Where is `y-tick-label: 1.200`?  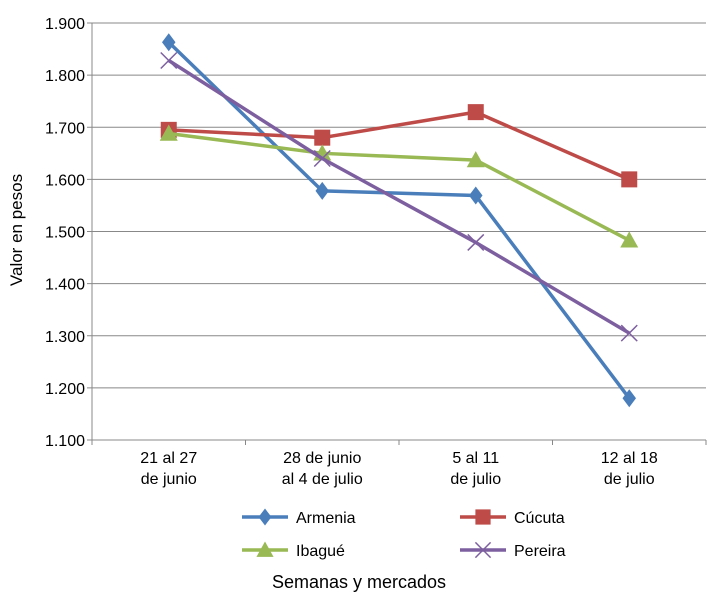
y-tick-label: 1.200 is located at coordinates (65, 389).